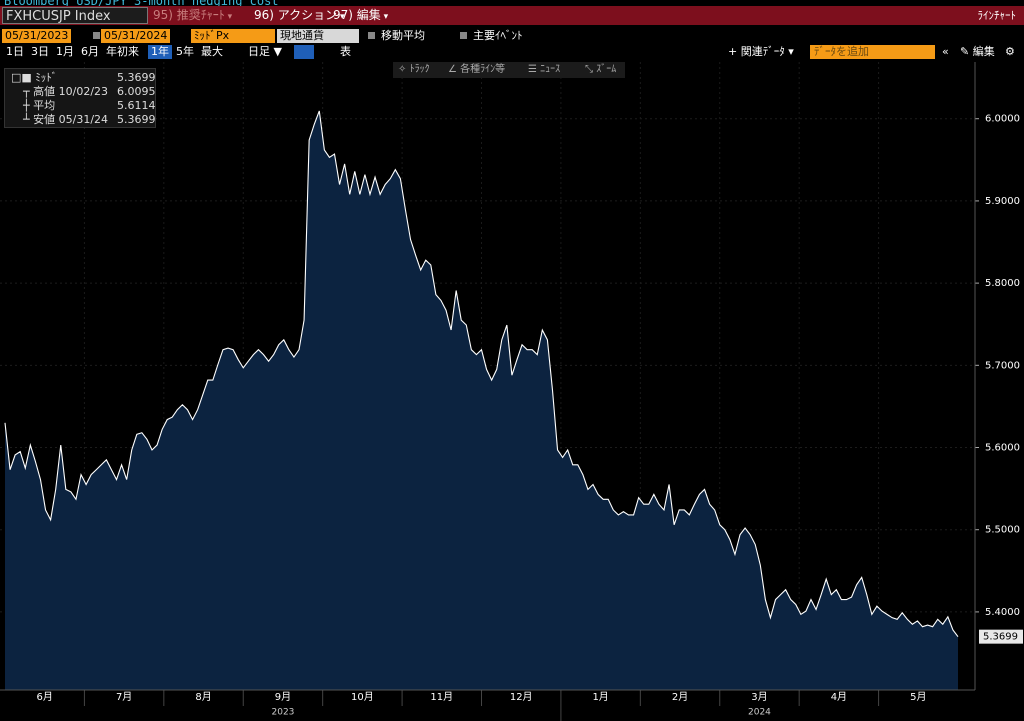 The width and height of the screenshot is (1024, 721). Describe the element at coordinates (606, 69) in the screenshot. I see `tool-text: ｽﾞｰﾑ` at that location.